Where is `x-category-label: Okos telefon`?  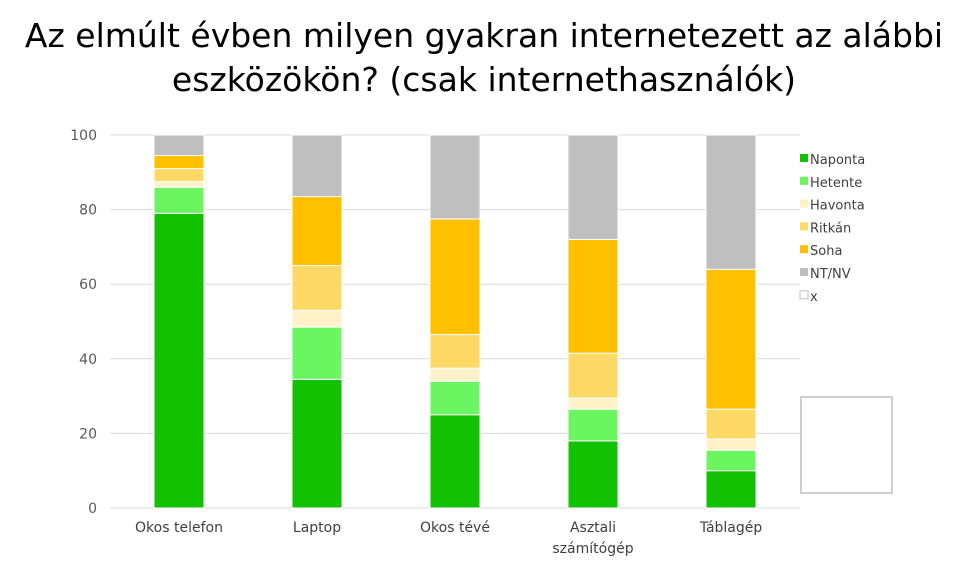 x-category-label: Okos telefon is located at coordinates (179, 528).